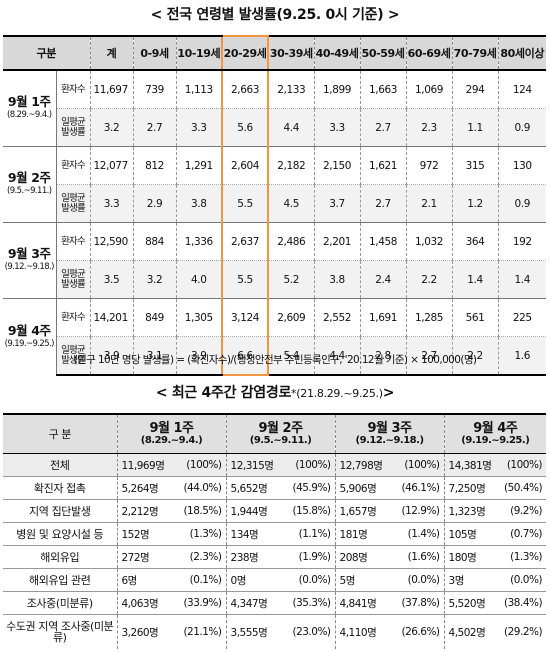 Image resolution: width=550 pixels, height=652 pixels. What do you see at coordinates (525, 603) in the screenshot?
I see `cell: (38.4%)` at bounding box center [525, 603].